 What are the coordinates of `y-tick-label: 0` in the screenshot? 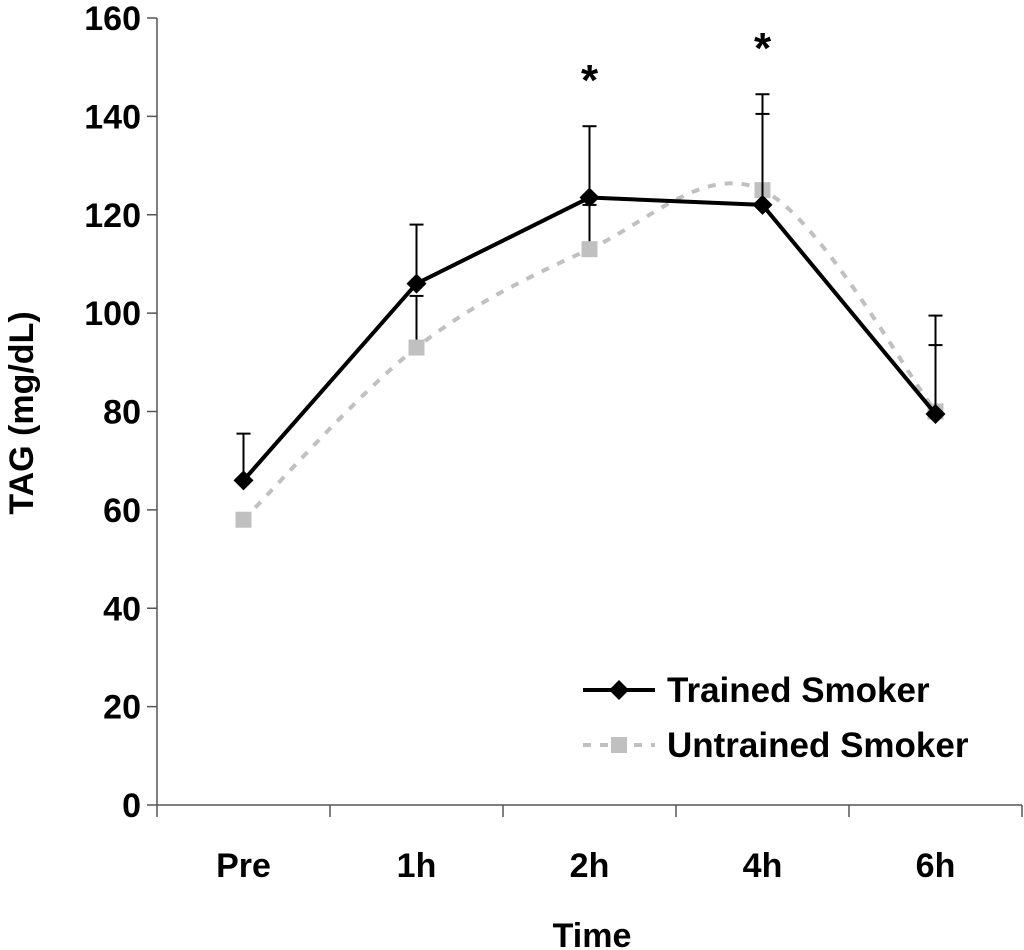 It's located at (131, 806).